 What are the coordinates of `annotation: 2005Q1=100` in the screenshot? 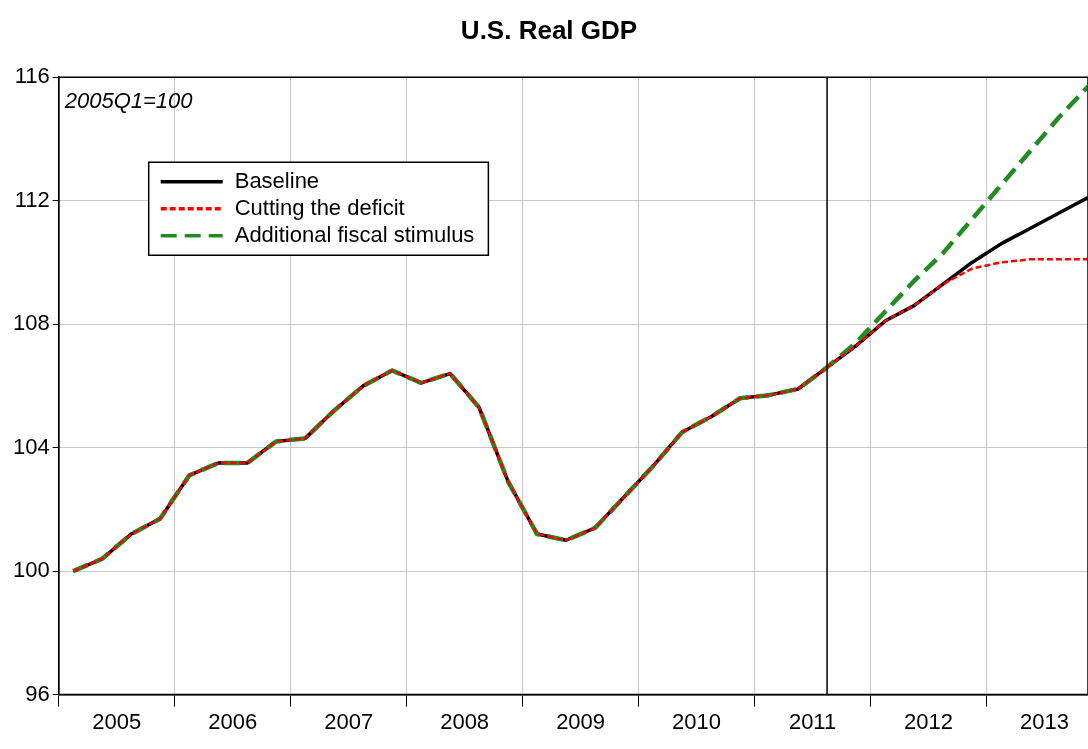 It's located at (128, 101).